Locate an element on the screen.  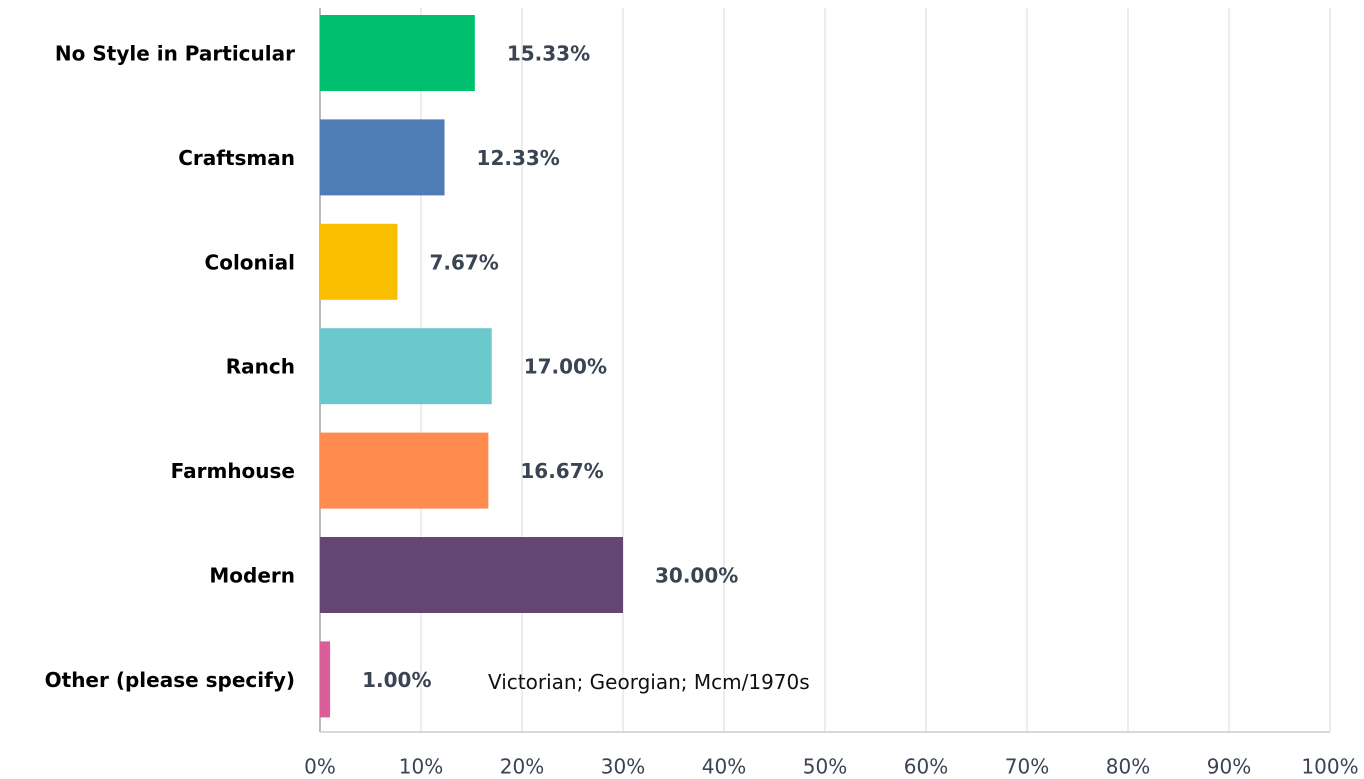
x-tick-label: 70% is located at coordinates (1027, 767).